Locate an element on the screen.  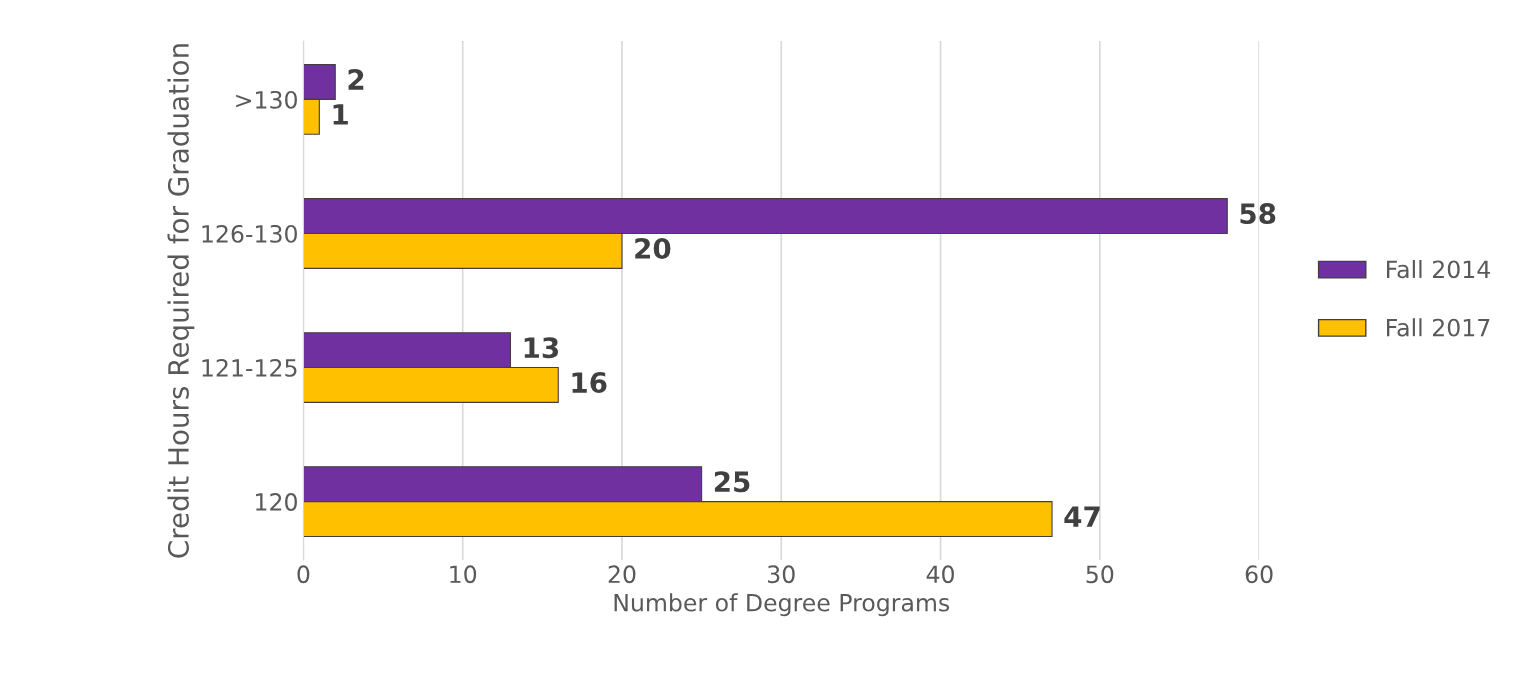
legend-label: Fall 2017 is located at coordinates (1438, 327).